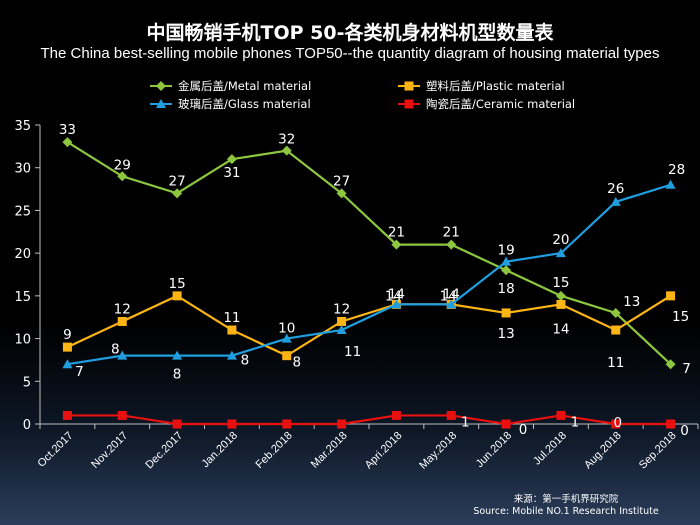  What do you see at coordinates (501, 104) in the screenshot?
I see `legend-label-ceramic: 陶瓷后盖/Ceramic material` at bounding box center [501, 104].